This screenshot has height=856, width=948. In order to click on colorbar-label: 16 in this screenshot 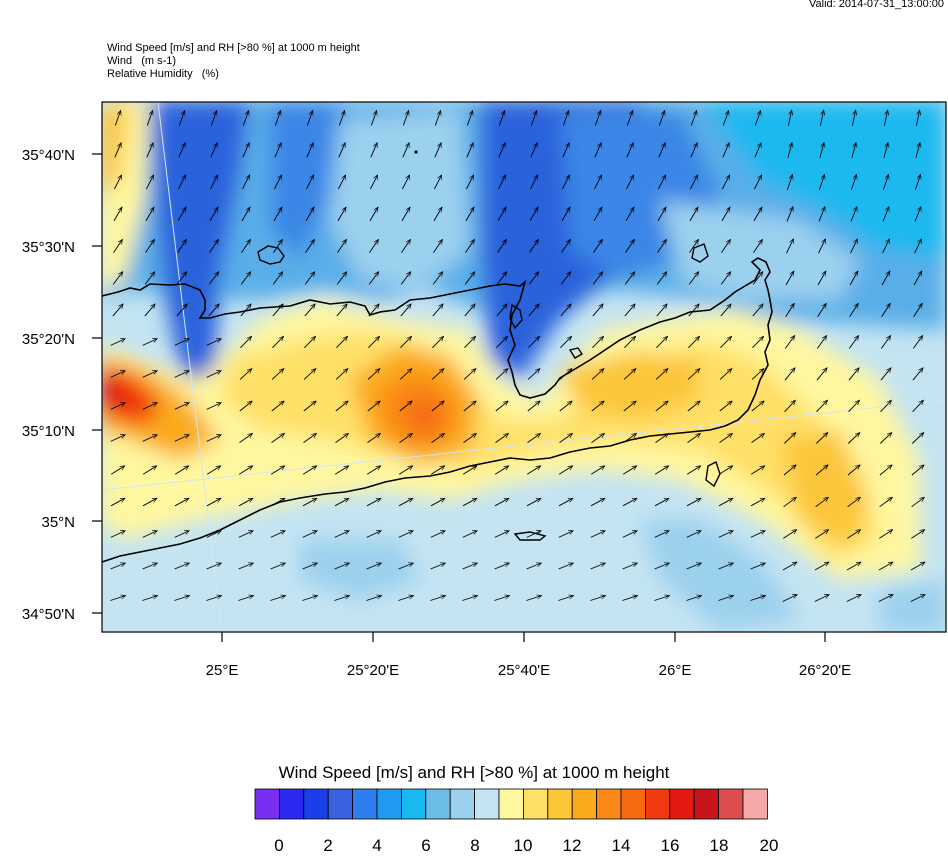, I will do `click(670, 845)`.